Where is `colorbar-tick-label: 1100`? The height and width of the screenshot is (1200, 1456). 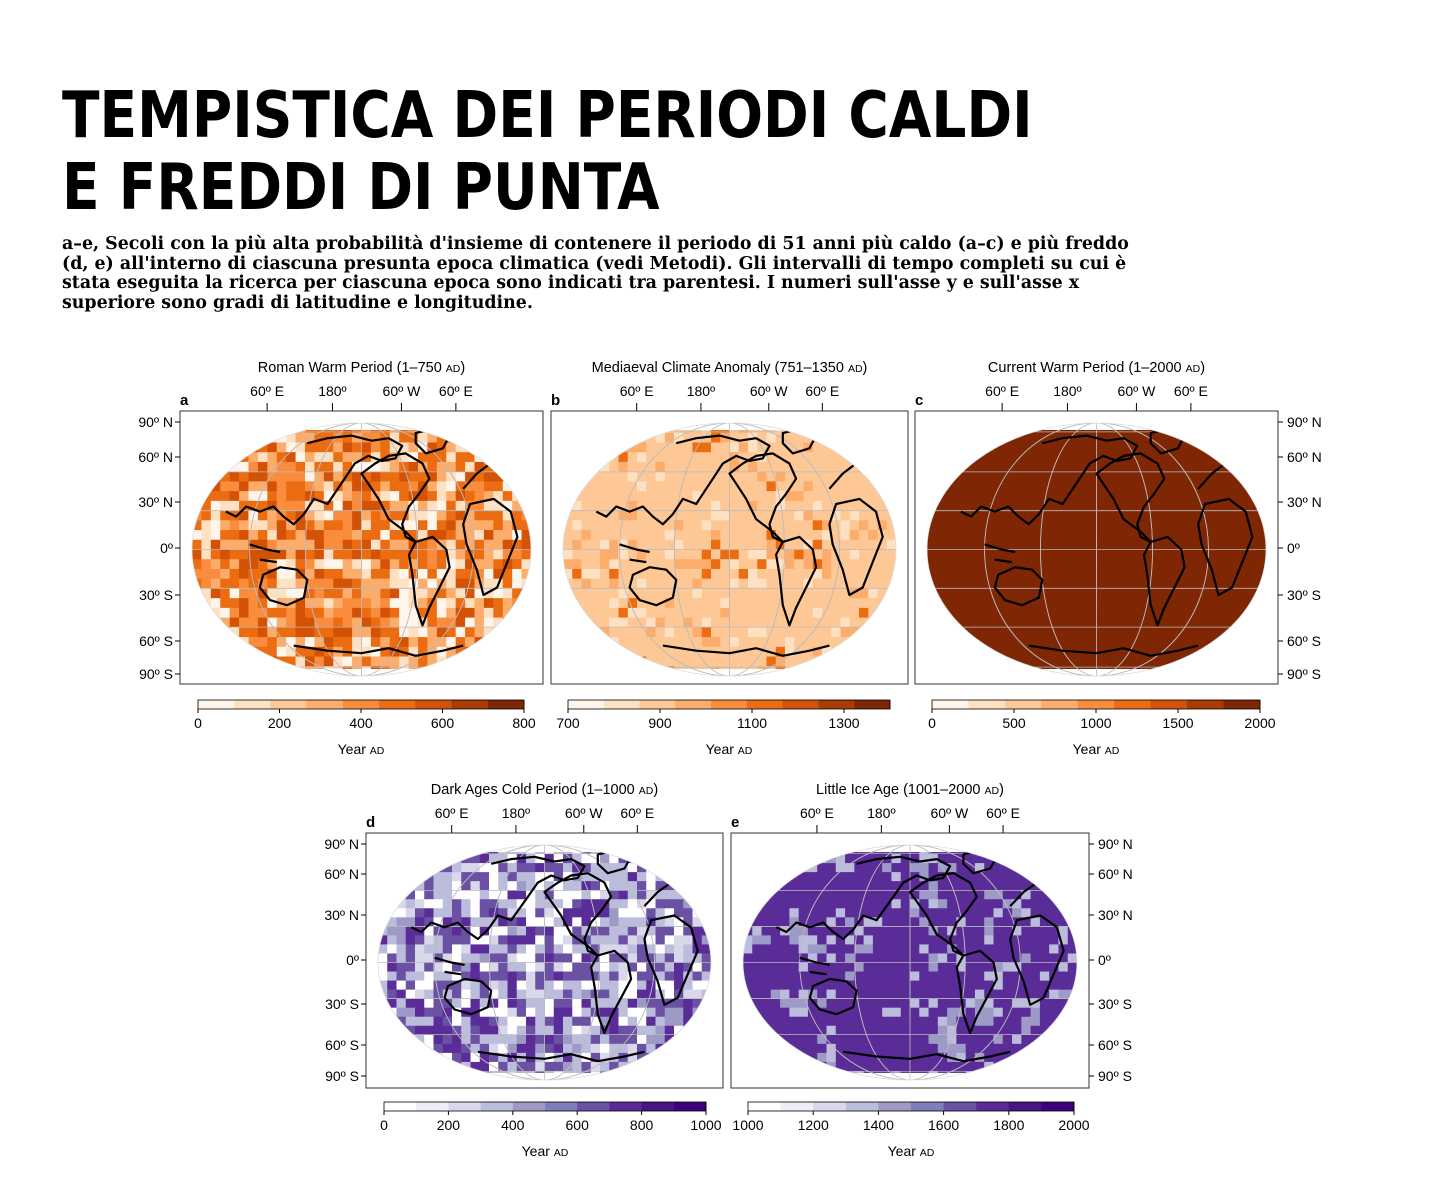
colorbar-tick-label: 1100 is located at coordinates (752, 723).